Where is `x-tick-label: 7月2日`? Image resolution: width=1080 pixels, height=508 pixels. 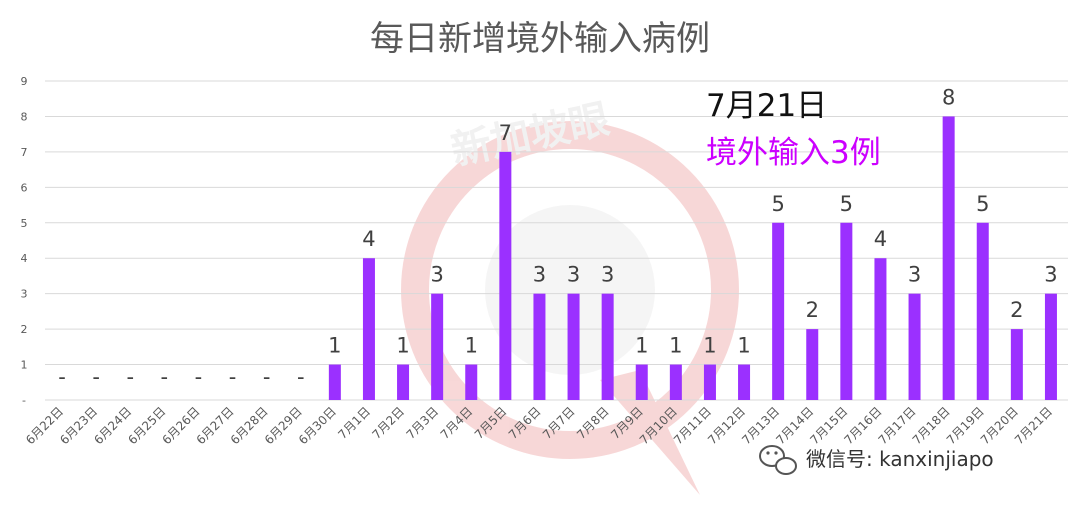 x-tick-label: 7月2日 is located at coordinates (388, 423).